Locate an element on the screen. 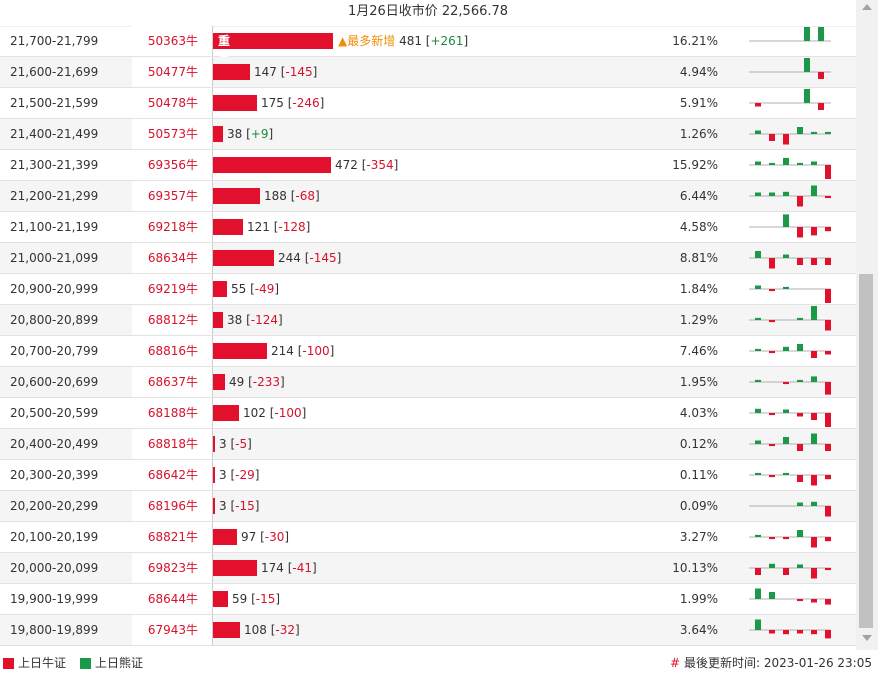 This screenshot has height=678, width=878. percentage: 10.13% is located at coordinates (695, 568).